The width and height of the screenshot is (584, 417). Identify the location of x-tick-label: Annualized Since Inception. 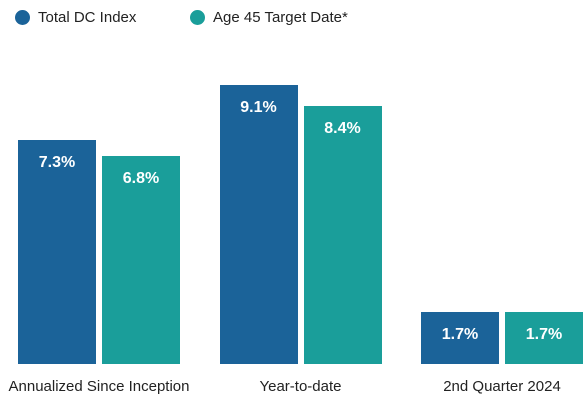
(99, 386).